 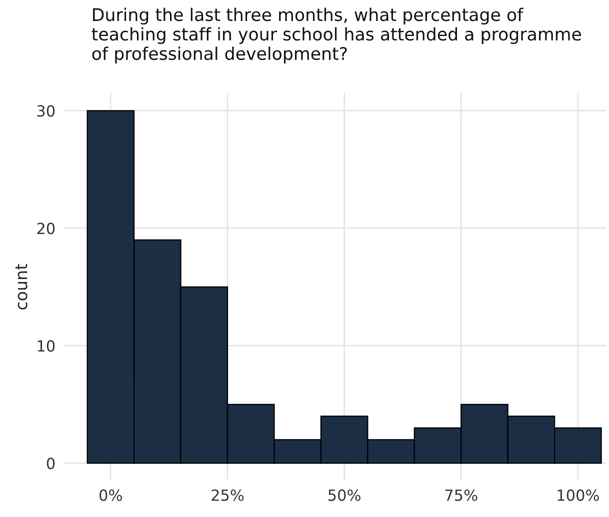 What do you see at coordinates (50, 464) in the screenshot?
I see `y-tick-label: 0` at bounding box center [50, 464].